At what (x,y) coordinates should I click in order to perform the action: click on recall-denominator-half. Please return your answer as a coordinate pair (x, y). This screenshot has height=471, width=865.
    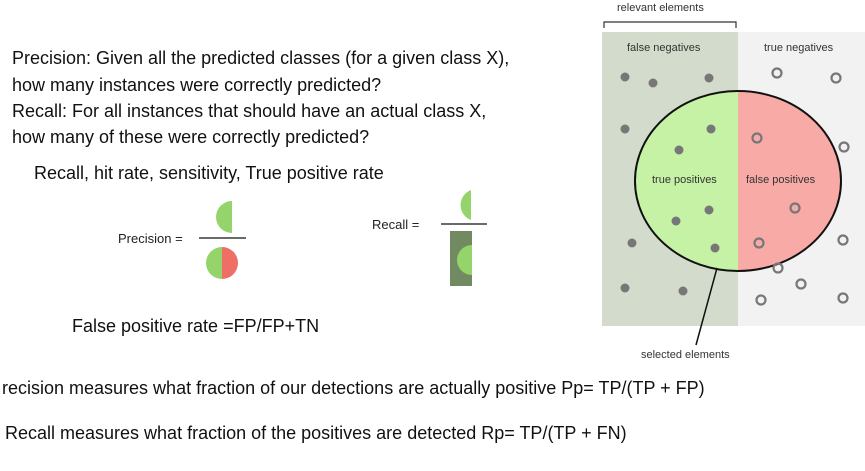
    Looking at the image, I should click on (464, 260).